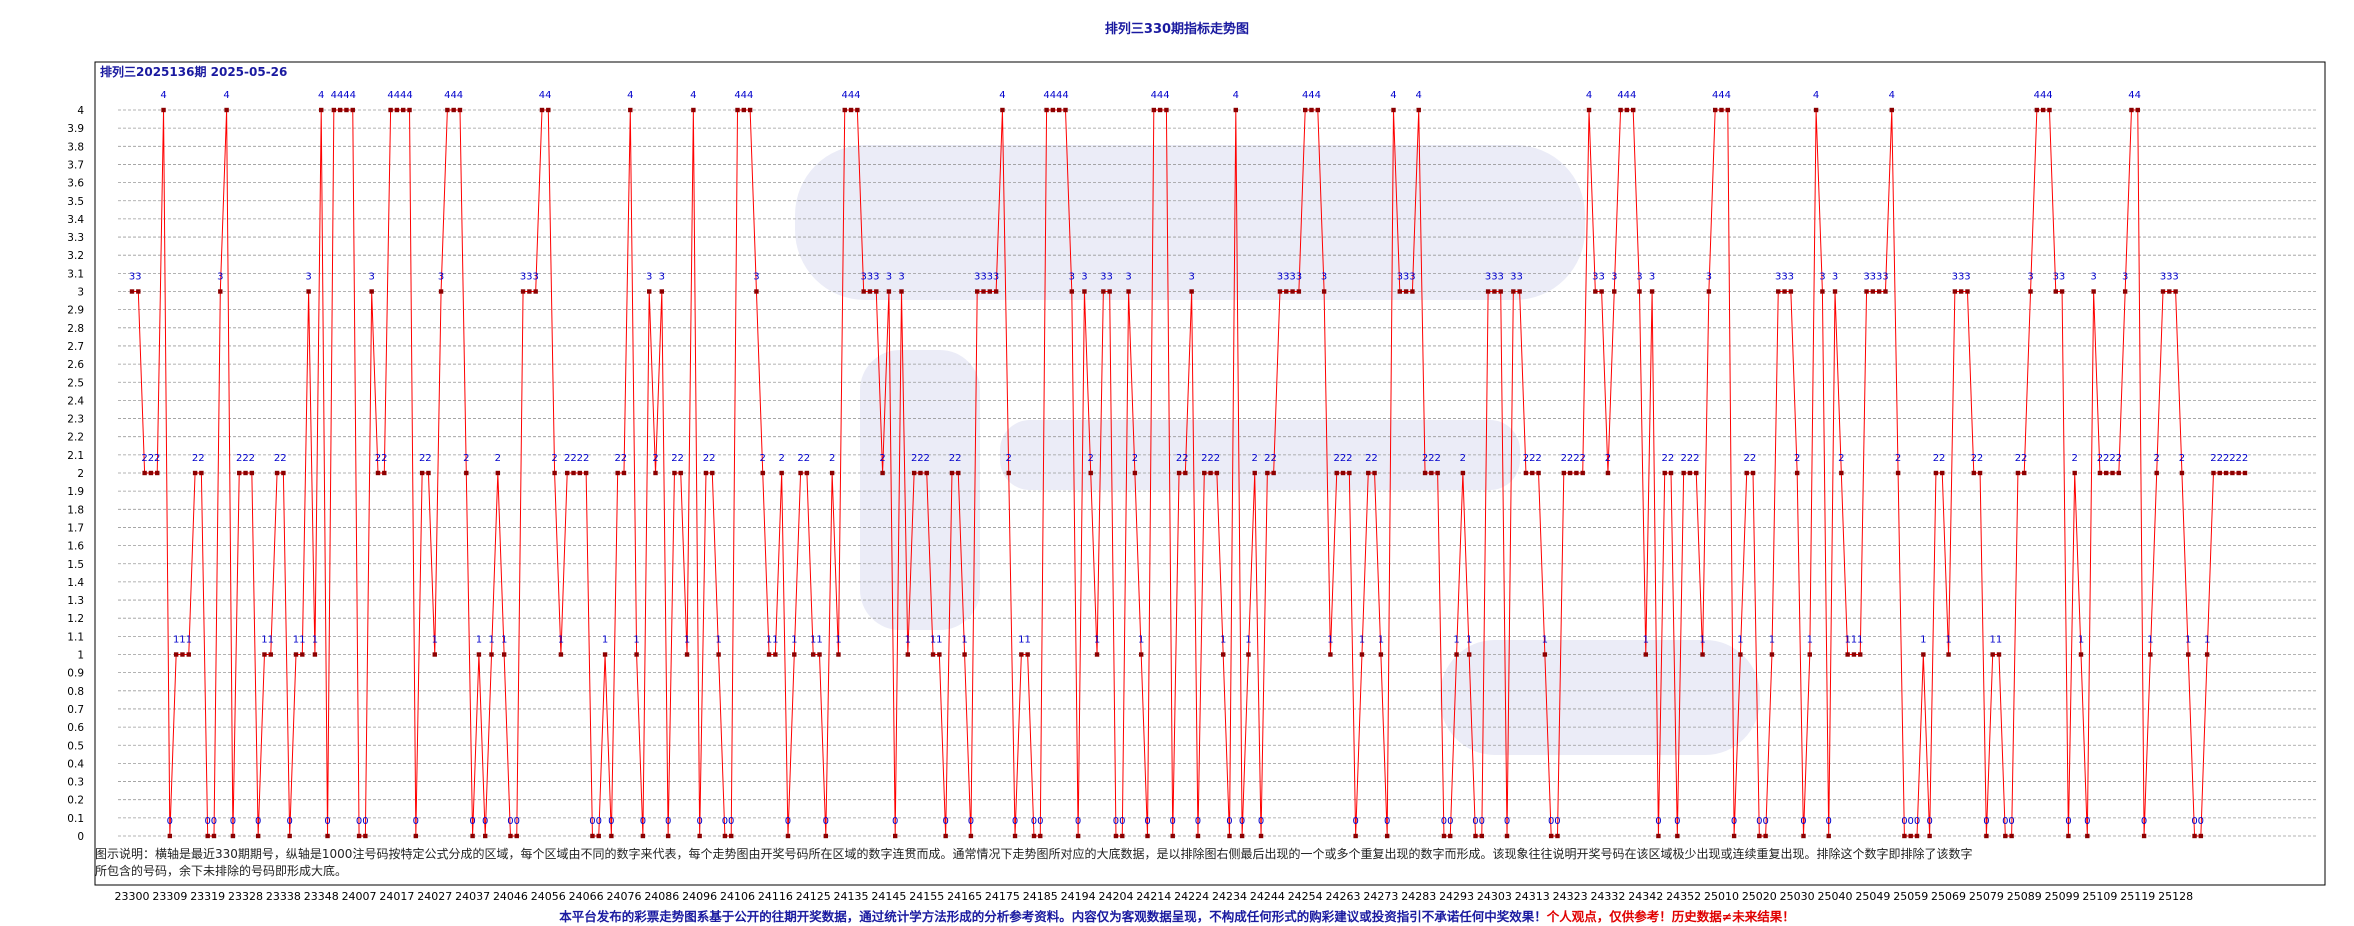 This screenshot has width=2354, height=926. Describe the element at coordinates (80, 474) in the screenshot. I see `y-tick-label: 2` at that location.